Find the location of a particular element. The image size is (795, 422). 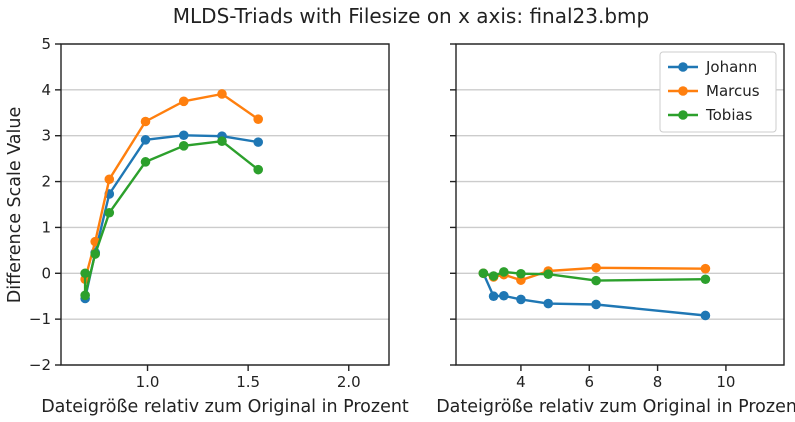

series-line-tobias is located at coordinates (171, 218).